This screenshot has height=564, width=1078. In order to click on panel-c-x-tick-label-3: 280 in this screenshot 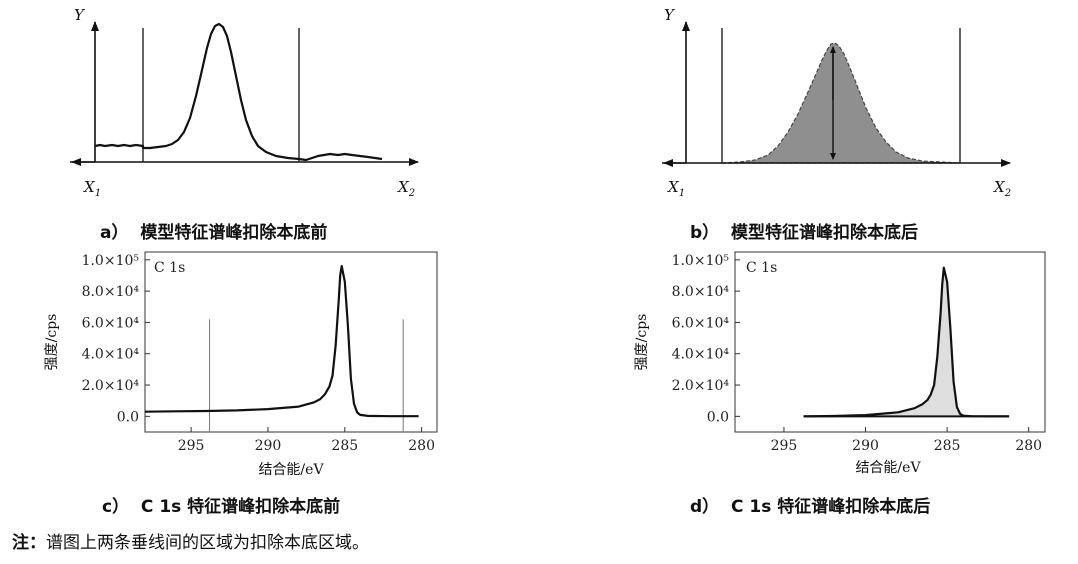, I will do `click(421, 446)`.